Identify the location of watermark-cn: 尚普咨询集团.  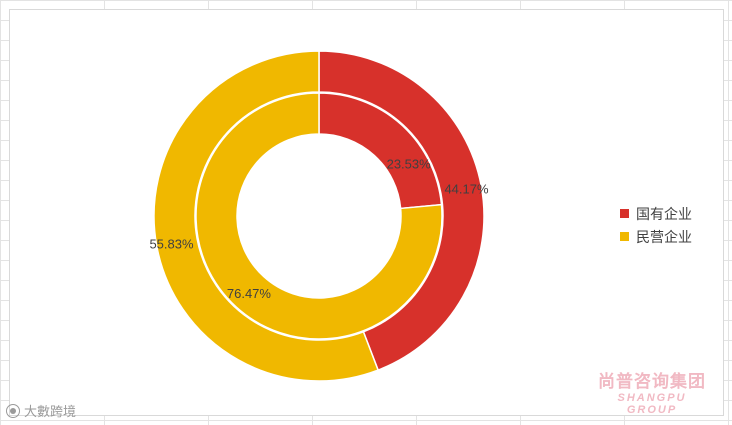
(652, 381).